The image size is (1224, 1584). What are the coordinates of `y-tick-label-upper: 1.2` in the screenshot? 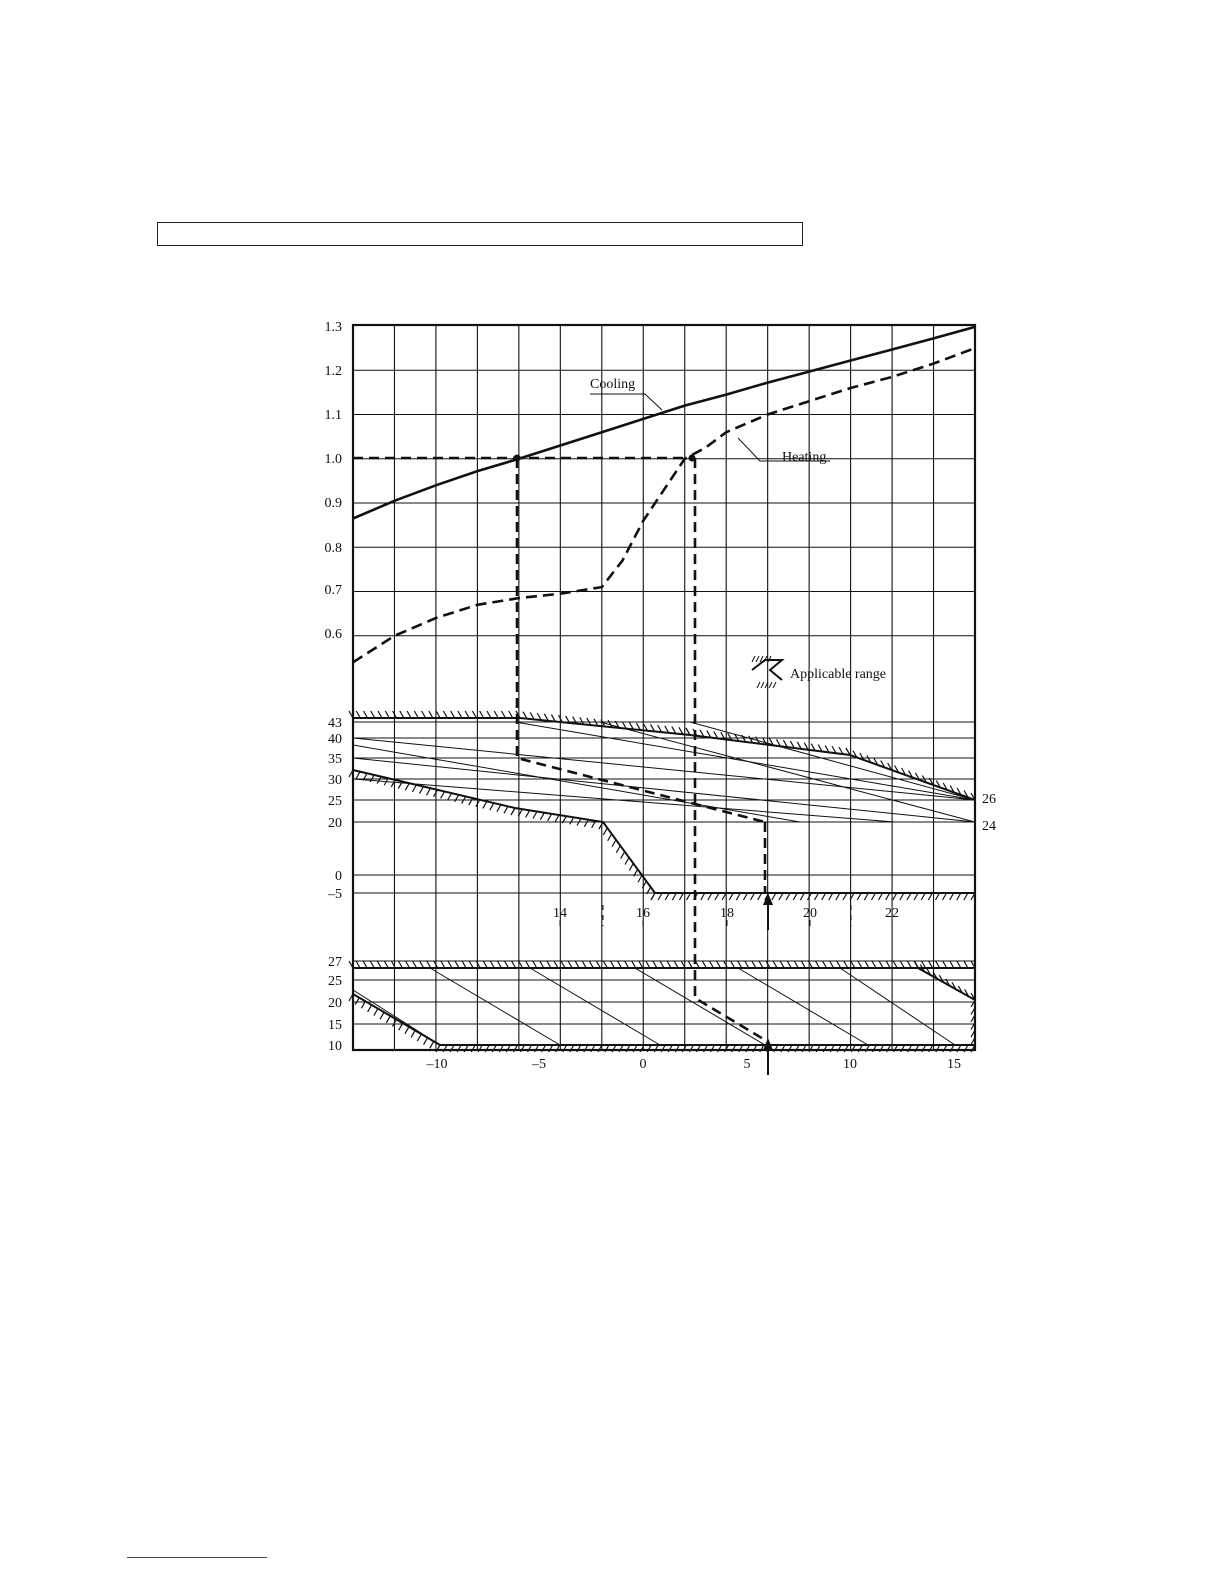 It's located at (334, 371).